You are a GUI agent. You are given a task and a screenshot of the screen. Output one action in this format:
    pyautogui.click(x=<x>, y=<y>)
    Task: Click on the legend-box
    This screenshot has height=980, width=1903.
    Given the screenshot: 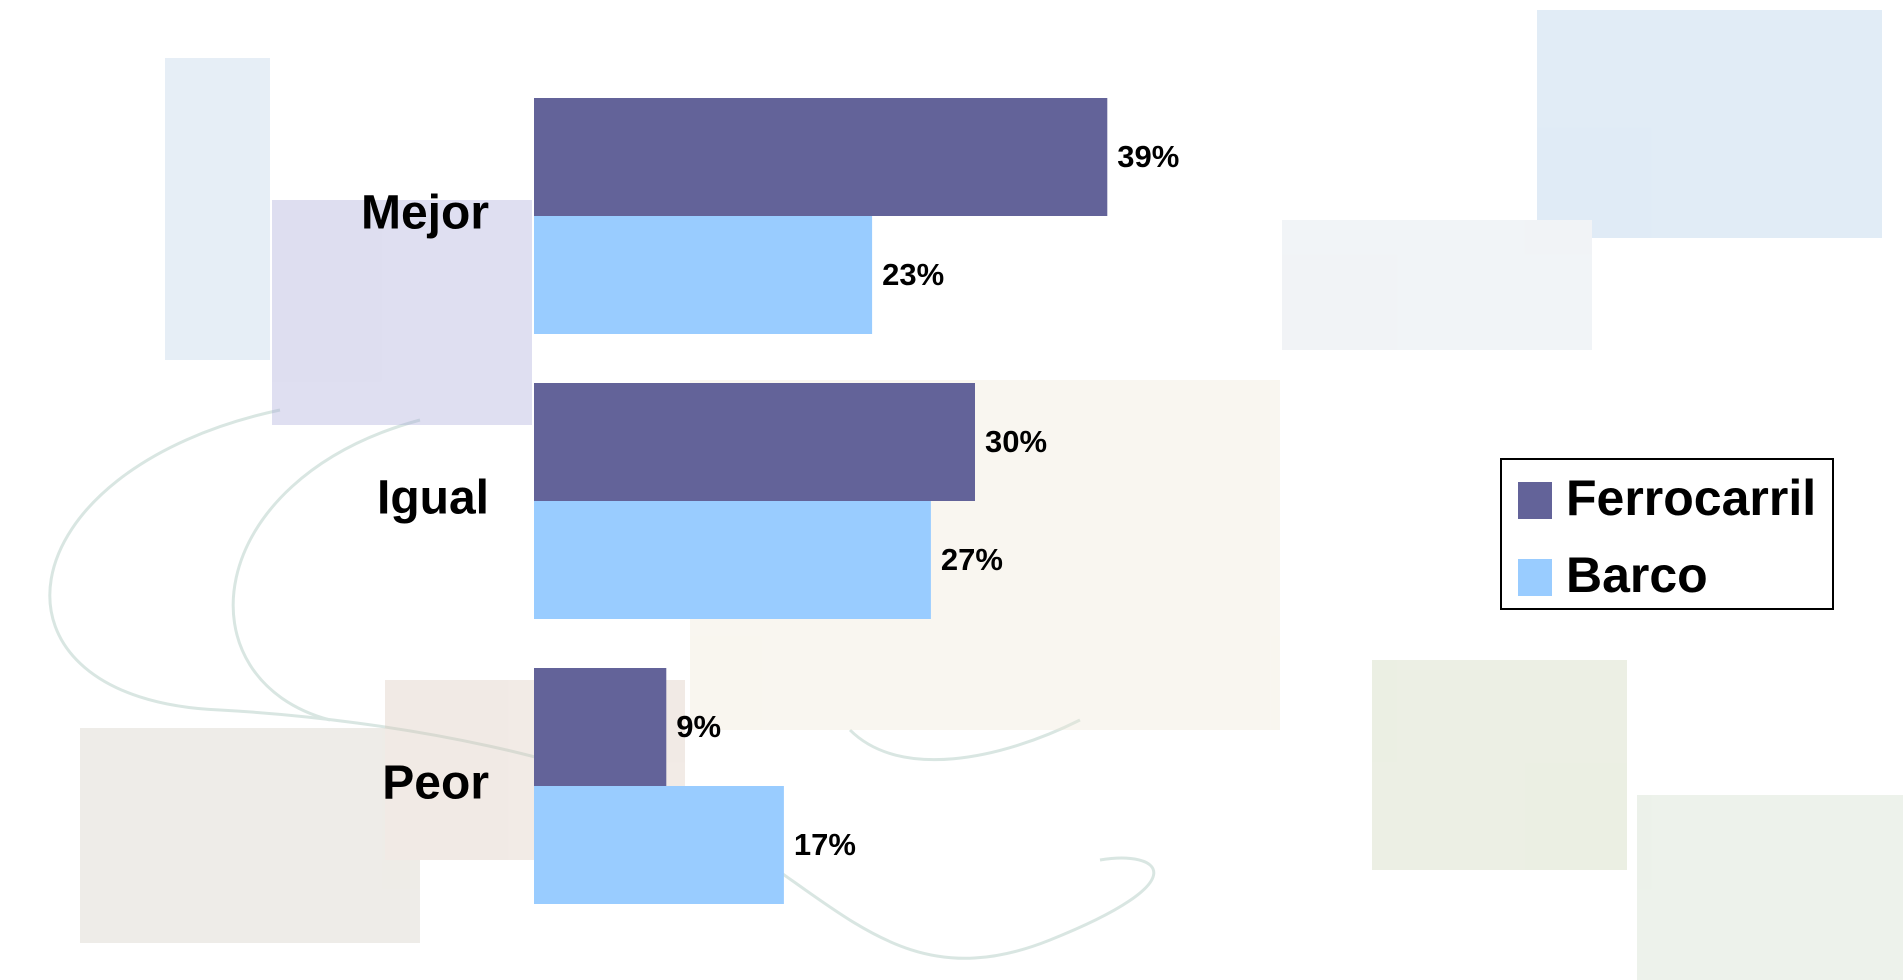 What is the action you would take?
    pyautogui.click(x=1667, y=534)
    